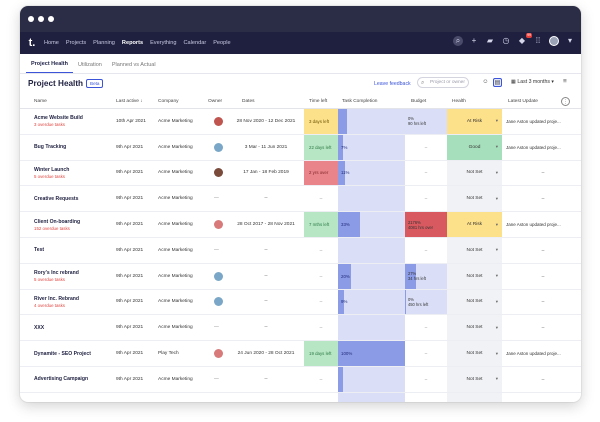 This screenshot has height=422, width=600. What do you see at coordinates (163, 43) in the screenshot?
I see `nav-item-everything: Everything` at bounding box center [163, 43].